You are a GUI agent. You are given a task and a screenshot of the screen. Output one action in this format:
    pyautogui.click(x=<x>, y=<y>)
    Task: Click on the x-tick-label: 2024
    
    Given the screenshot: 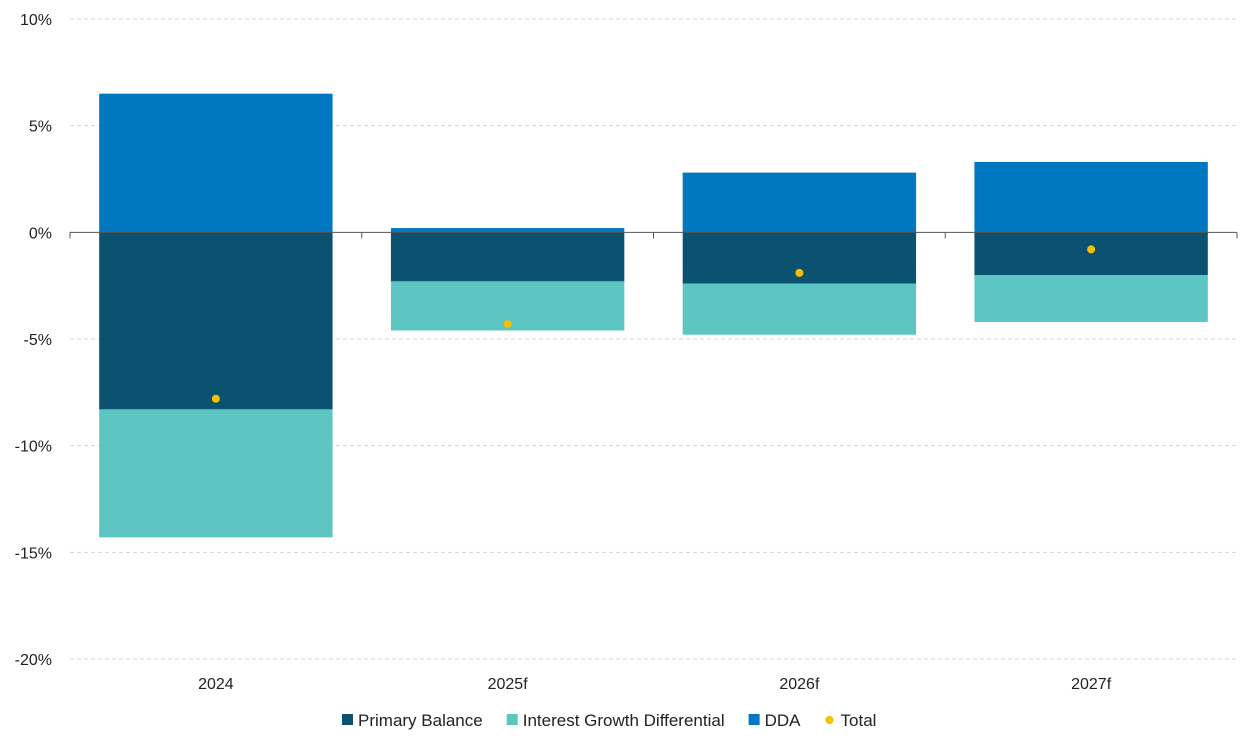 What is the action you would take?
    pyautogui.click(x=216, y=684)
    